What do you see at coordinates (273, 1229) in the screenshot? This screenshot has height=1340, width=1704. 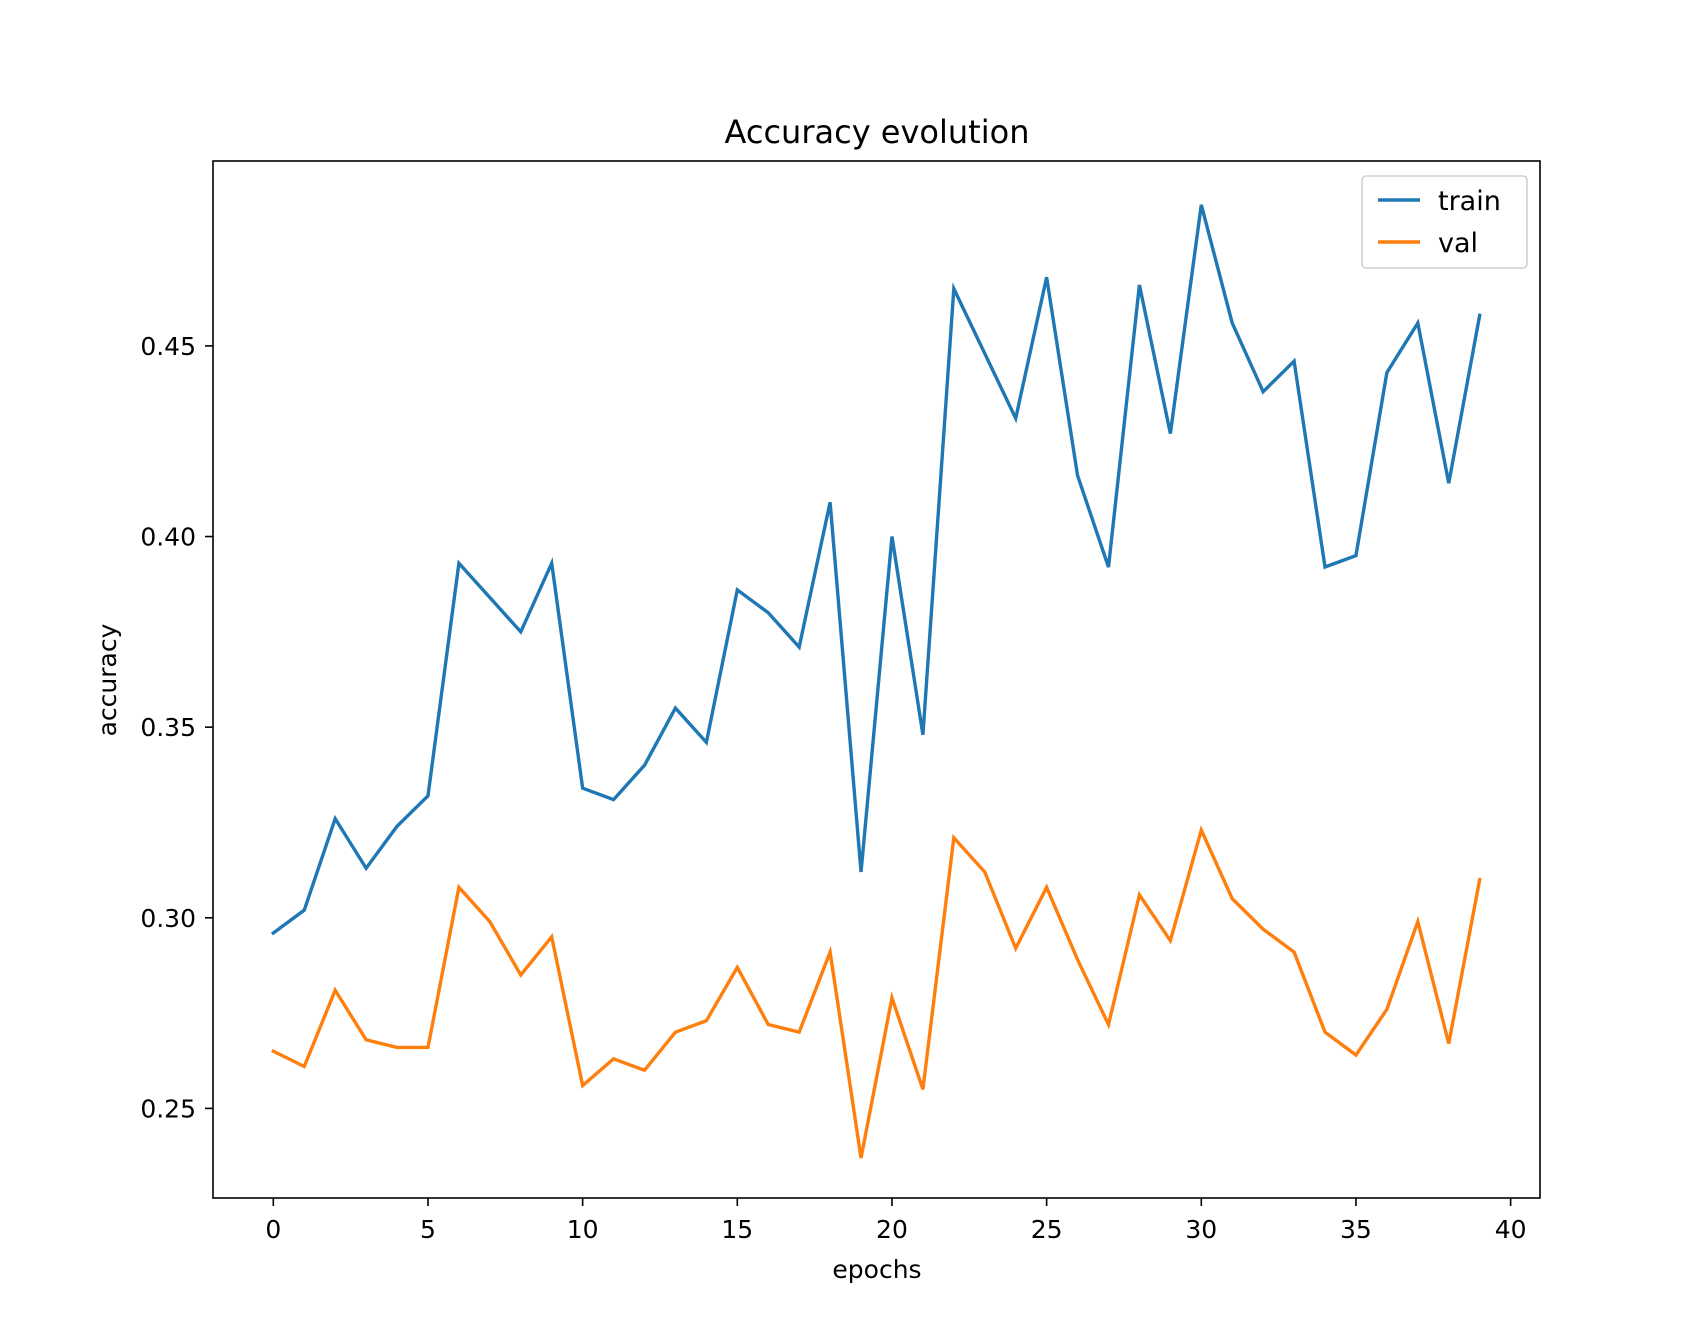 I see `x-tick-label: 0` at bounding box center [273, 1229].